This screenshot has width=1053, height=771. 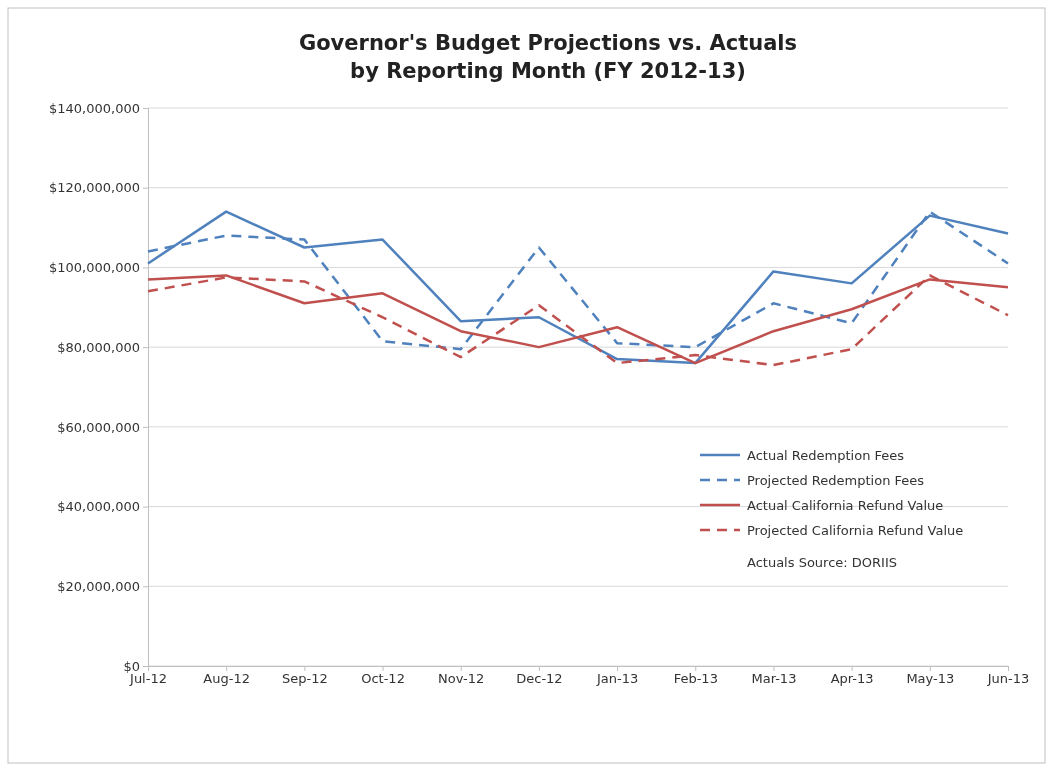 I want to click on x-tick-label: Dec-12, so click(x=539, y=679).